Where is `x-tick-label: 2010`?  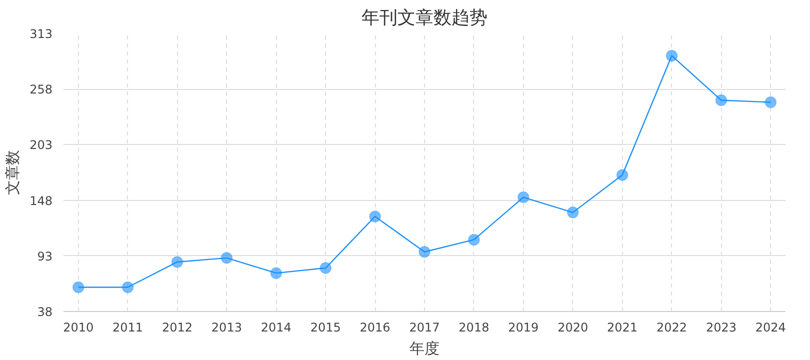
x-tick-label: 2010 is located at coordinates (78, 327).